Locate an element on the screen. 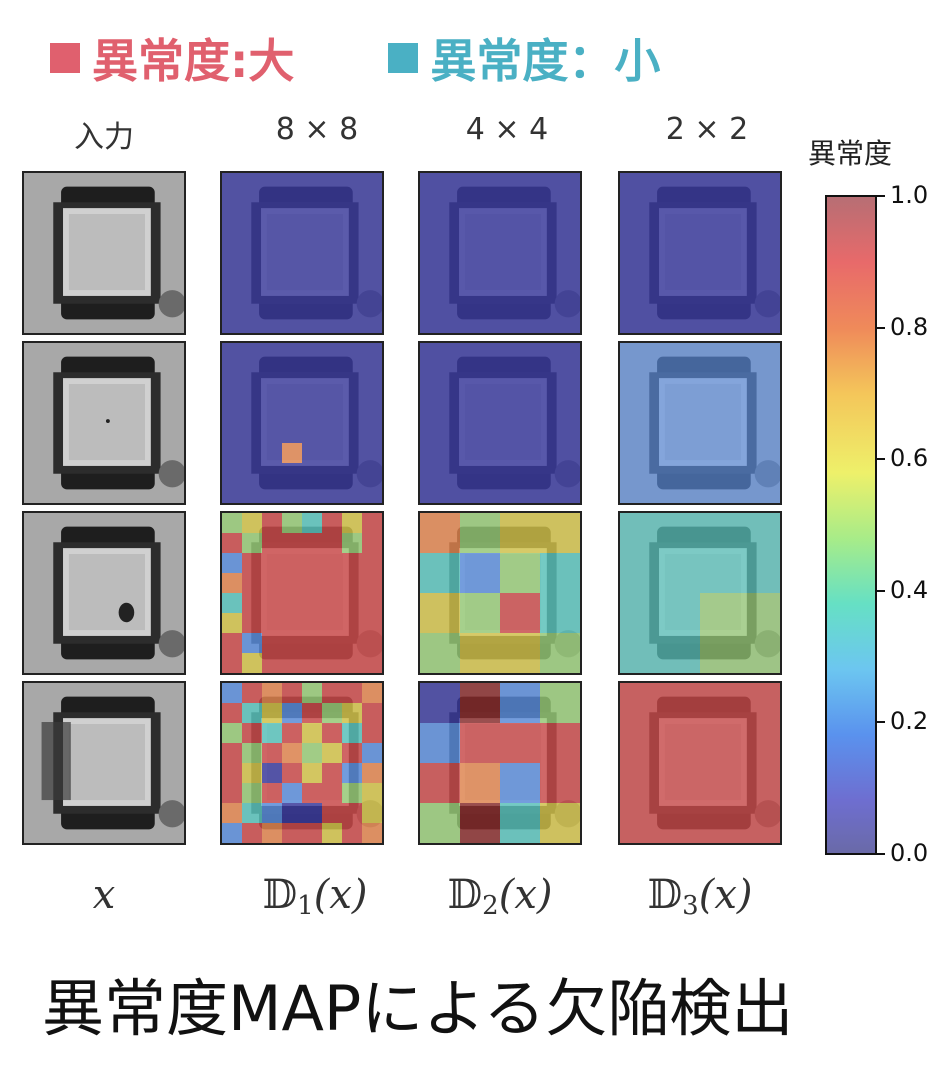  column-header-4x4: 4 × 4 is located at coordinates (507, 129).